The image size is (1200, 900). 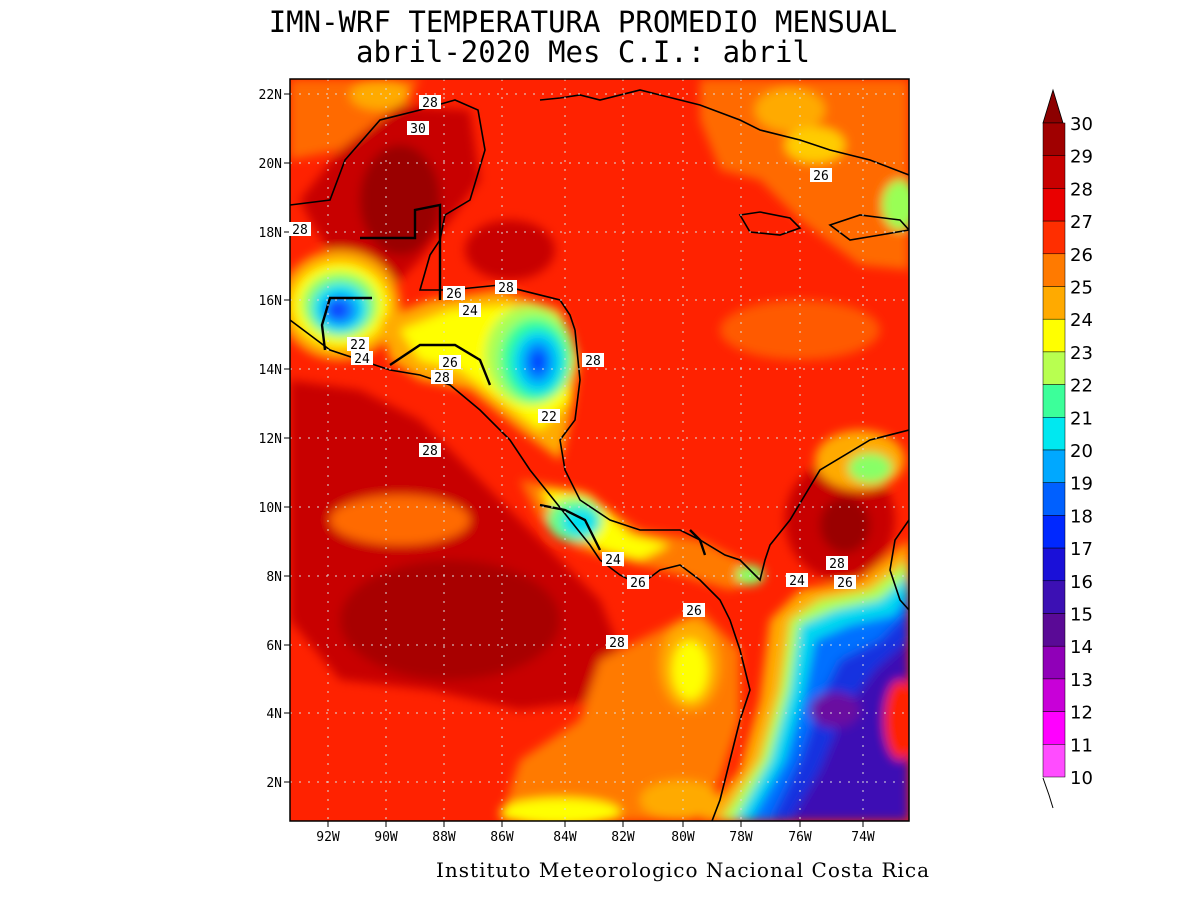 I want to click on colorbar-label: 23, so click(x=1081, y=353).